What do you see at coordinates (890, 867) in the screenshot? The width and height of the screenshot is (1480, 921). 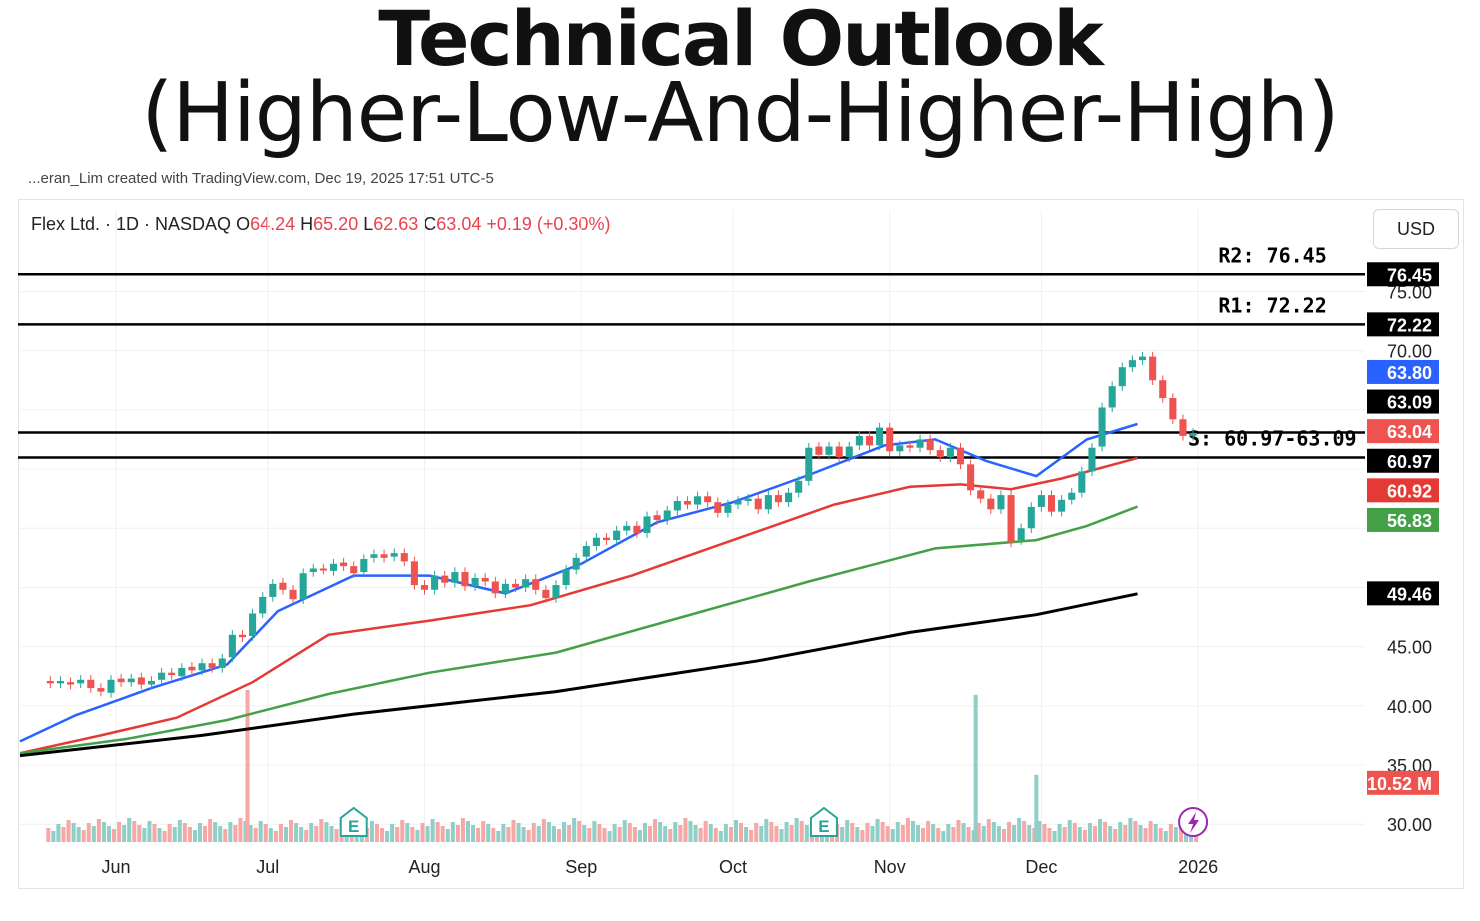 I see `x-tick-label: Nov` at bounding box center [890, 867].